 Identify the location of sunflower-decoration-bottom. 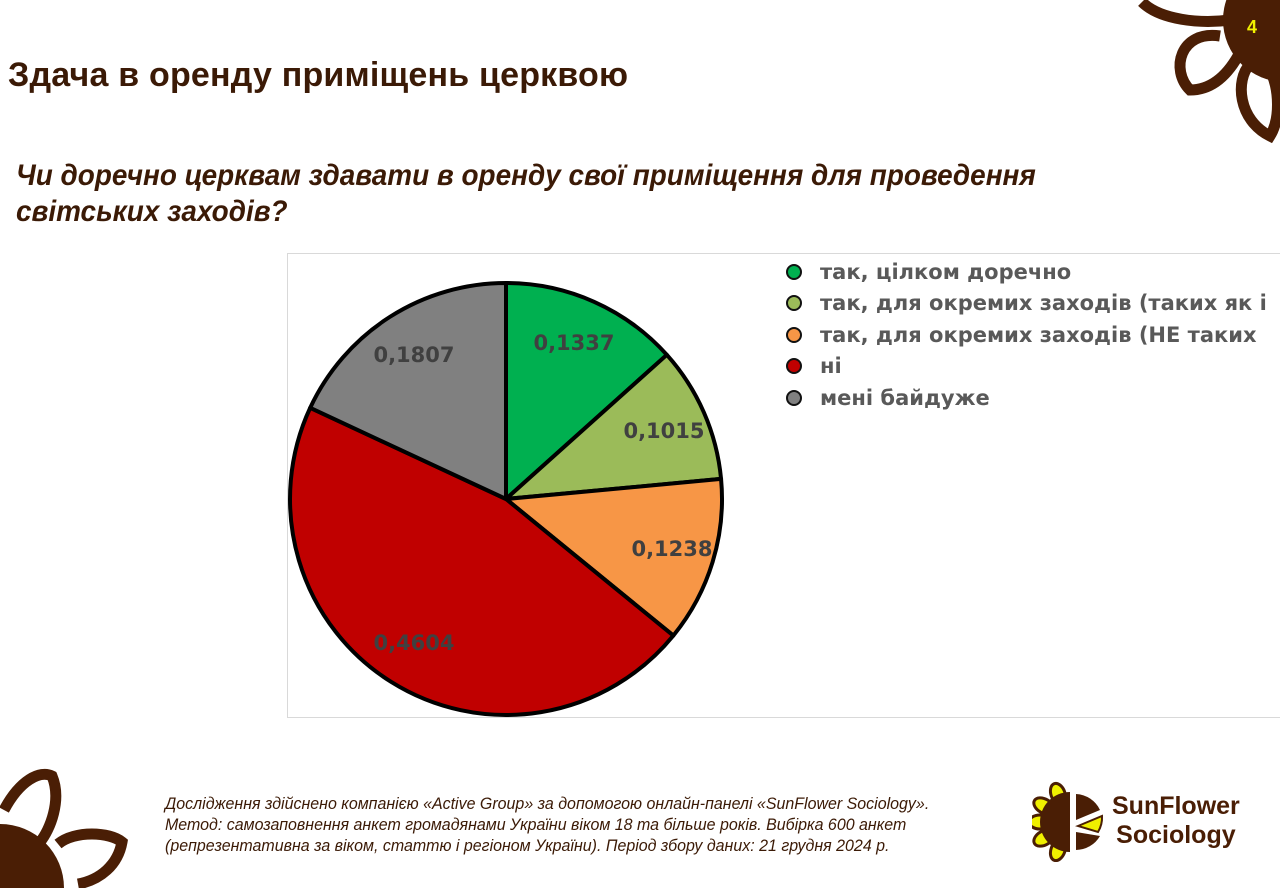
(70, 826).